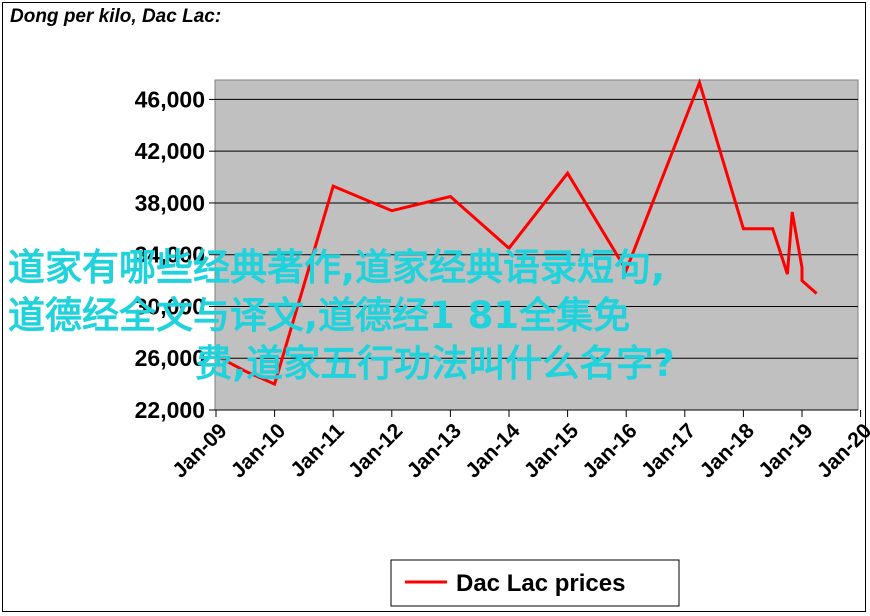  Describe the element at coordinates (258, 450) in the screenshot. I see `x-tick-label: Jan-10` at that location.